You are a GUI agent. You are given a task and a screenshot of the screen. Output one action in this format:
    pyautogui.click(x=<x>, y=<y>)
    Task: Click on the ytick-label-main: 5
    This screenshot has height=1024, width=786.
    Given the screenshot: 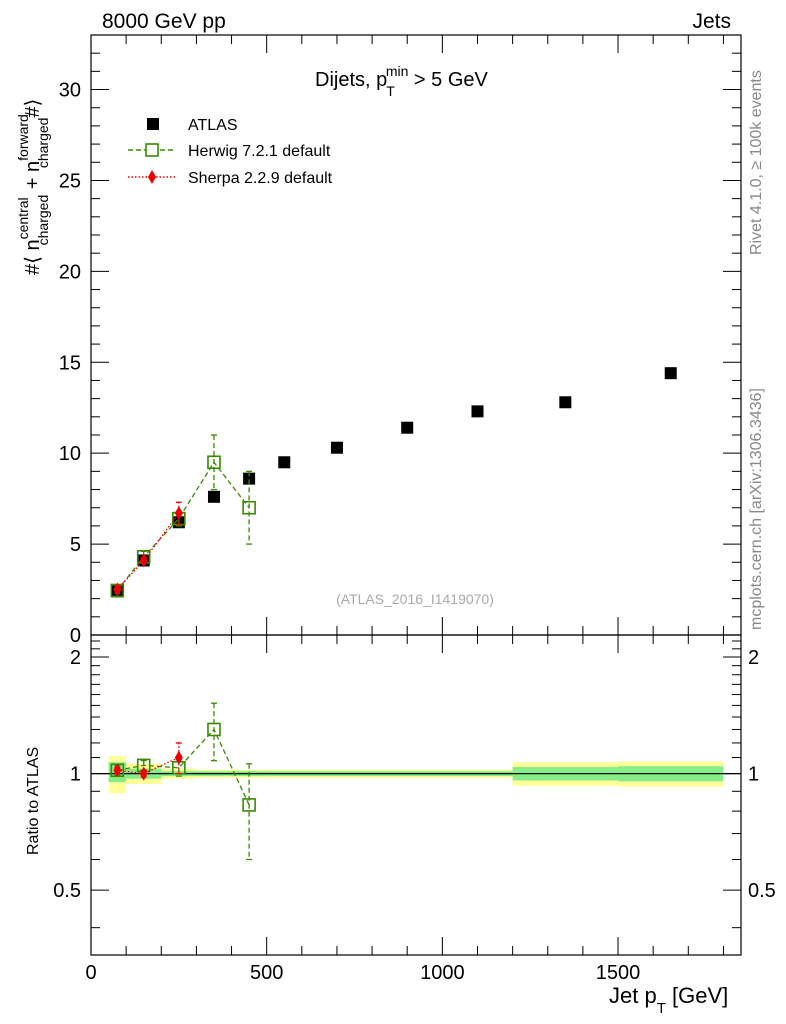 What is the action you would take?
    pyautogui.click(x=75, y=545)
    